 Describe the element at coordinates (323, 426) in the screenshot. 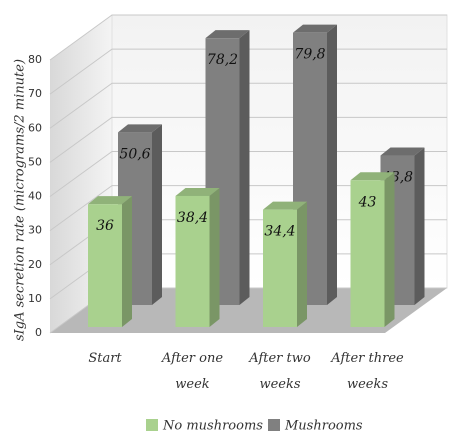

I see `legend-label: Mushrooms` at that location.